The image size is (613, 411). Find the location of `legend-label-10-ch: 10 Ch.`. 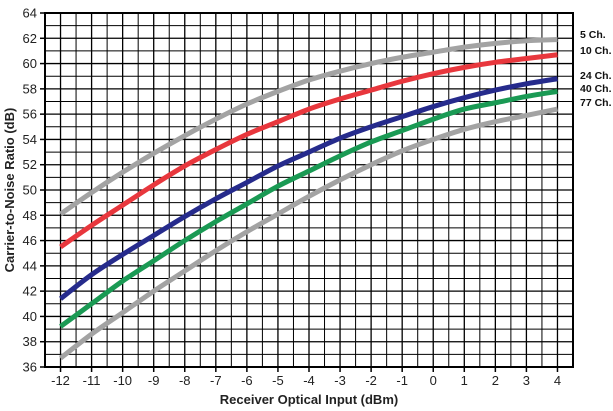

legend-label-10-ch: 10 Ch. is located at coordinates (596, 51).